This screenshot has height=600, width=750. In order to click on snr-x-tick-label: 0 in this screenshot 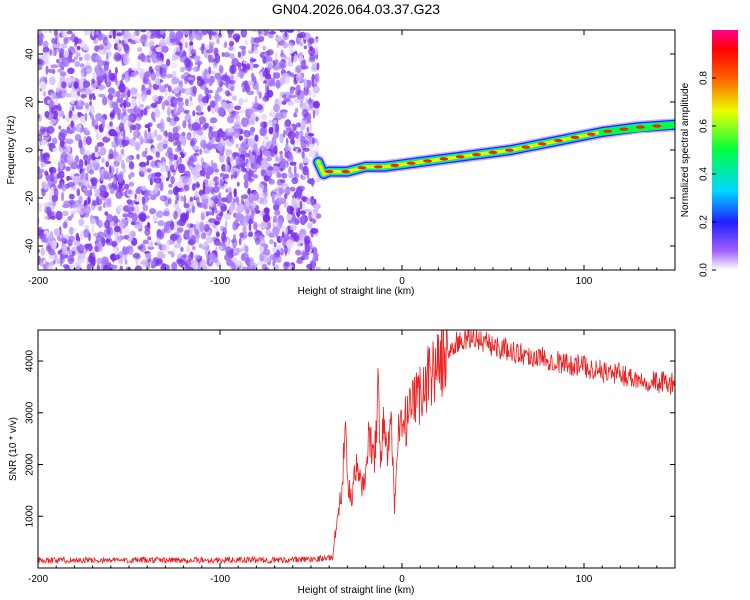, I will do `click(402, 579)`.